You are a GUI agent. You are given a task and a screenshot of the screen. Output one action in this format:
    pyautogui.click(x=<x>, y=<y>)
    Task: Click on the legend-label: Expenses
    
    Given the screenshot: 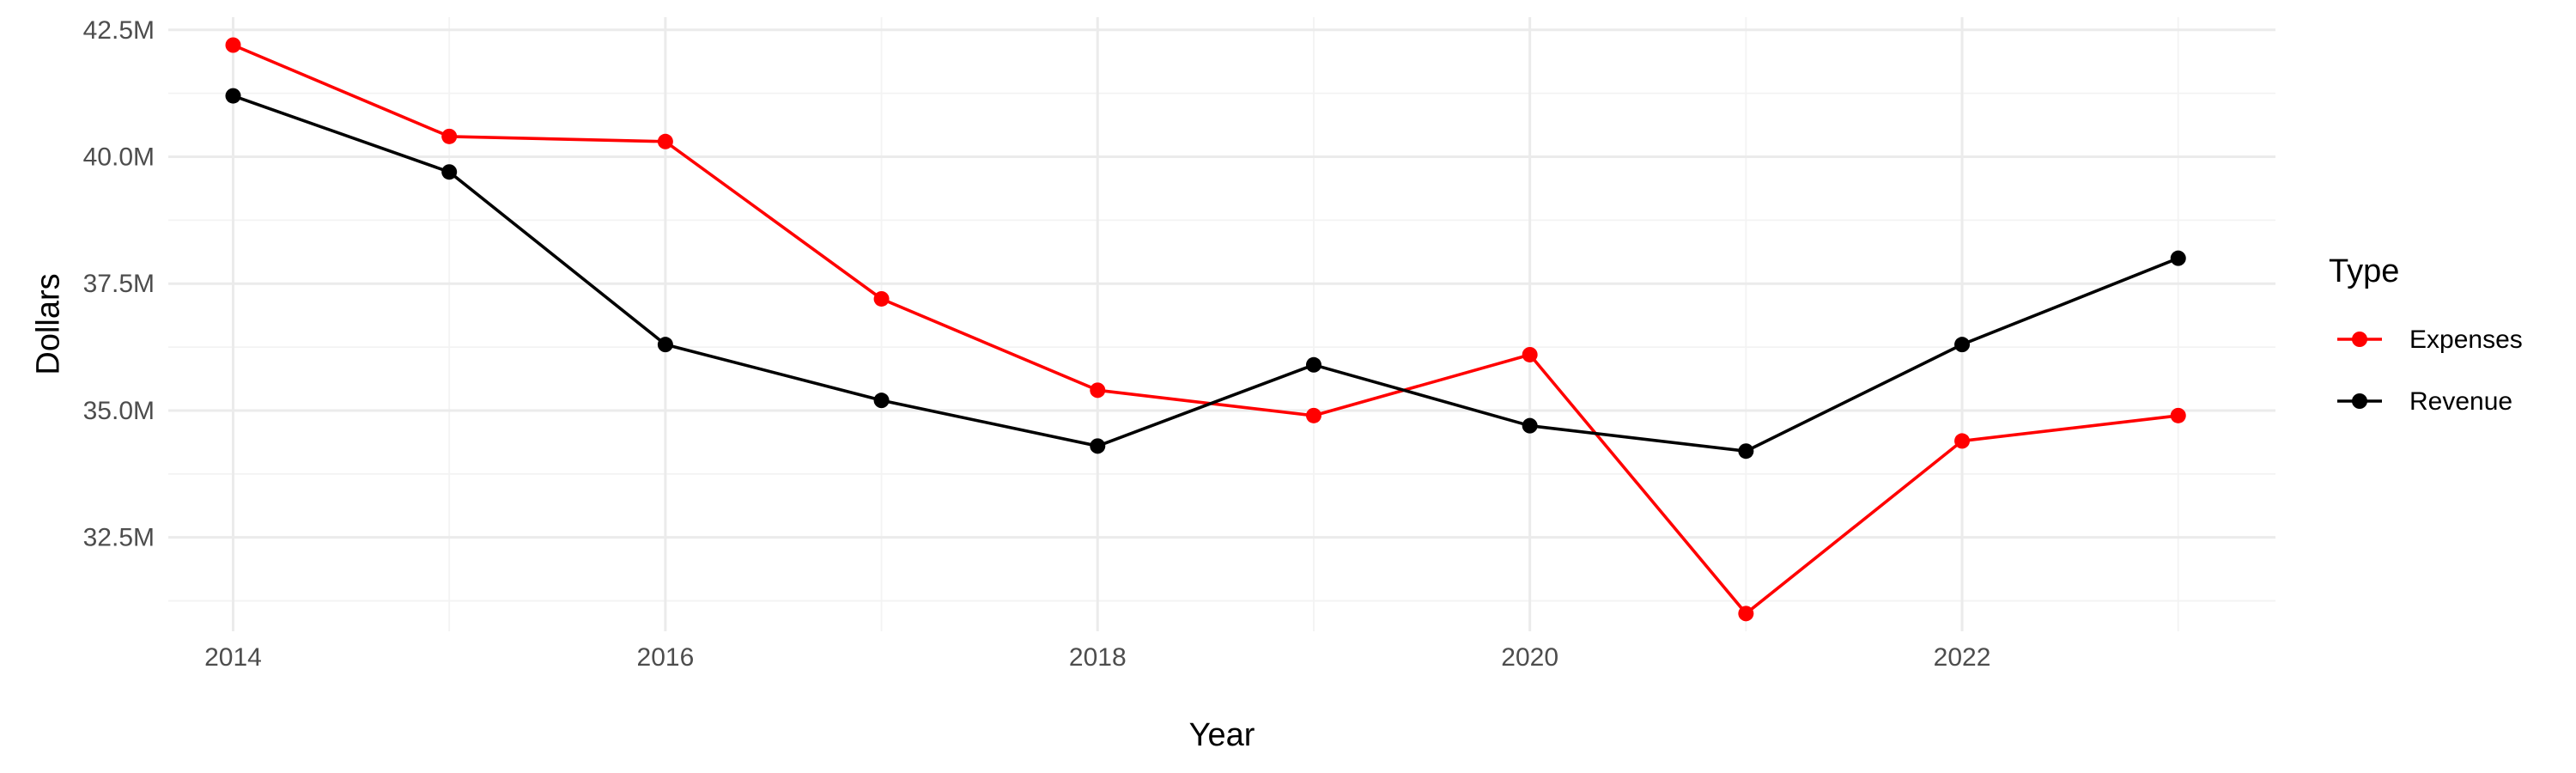 What is the action you would take?
    pyautogui.click(x=2466, y=340)
    